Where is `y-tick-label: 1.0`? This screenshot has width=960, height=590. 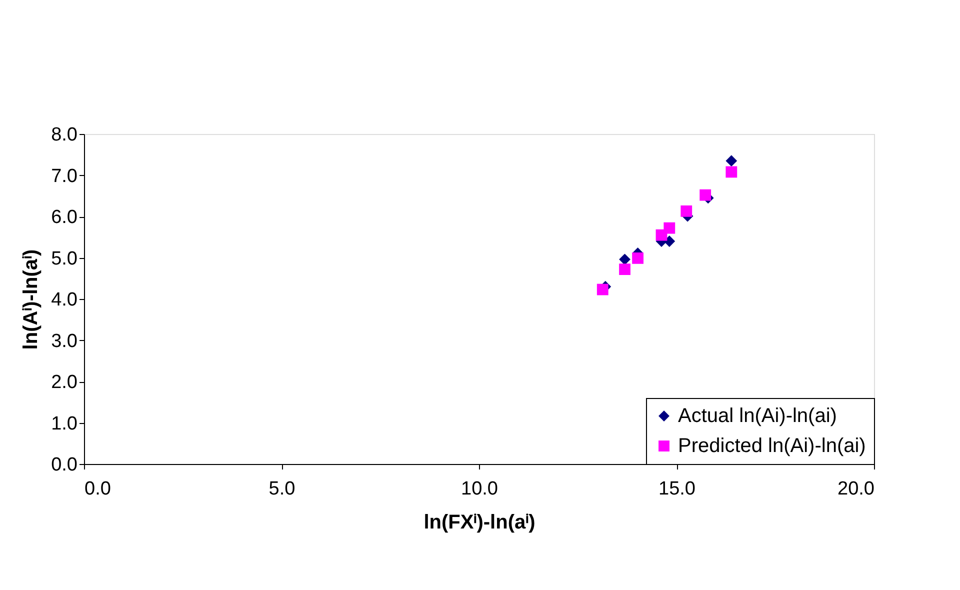 y-tick-label: 1.0 is located at coordinates (64, 423).